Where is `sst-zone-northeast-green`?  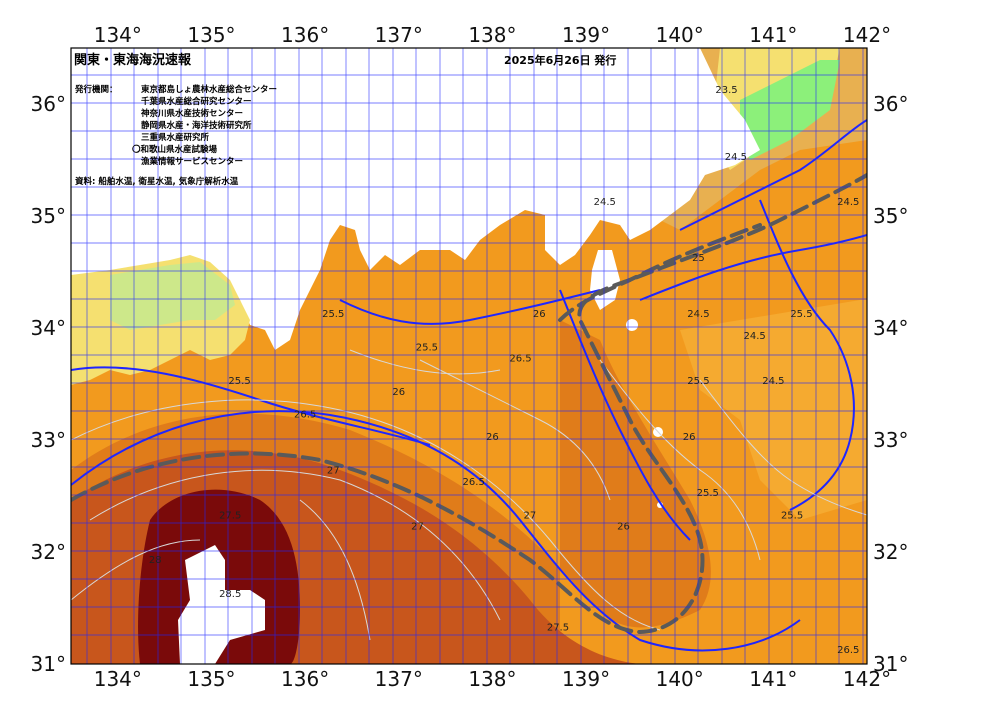
sst-zone-northeast-green is located at coordinates (790, 110).